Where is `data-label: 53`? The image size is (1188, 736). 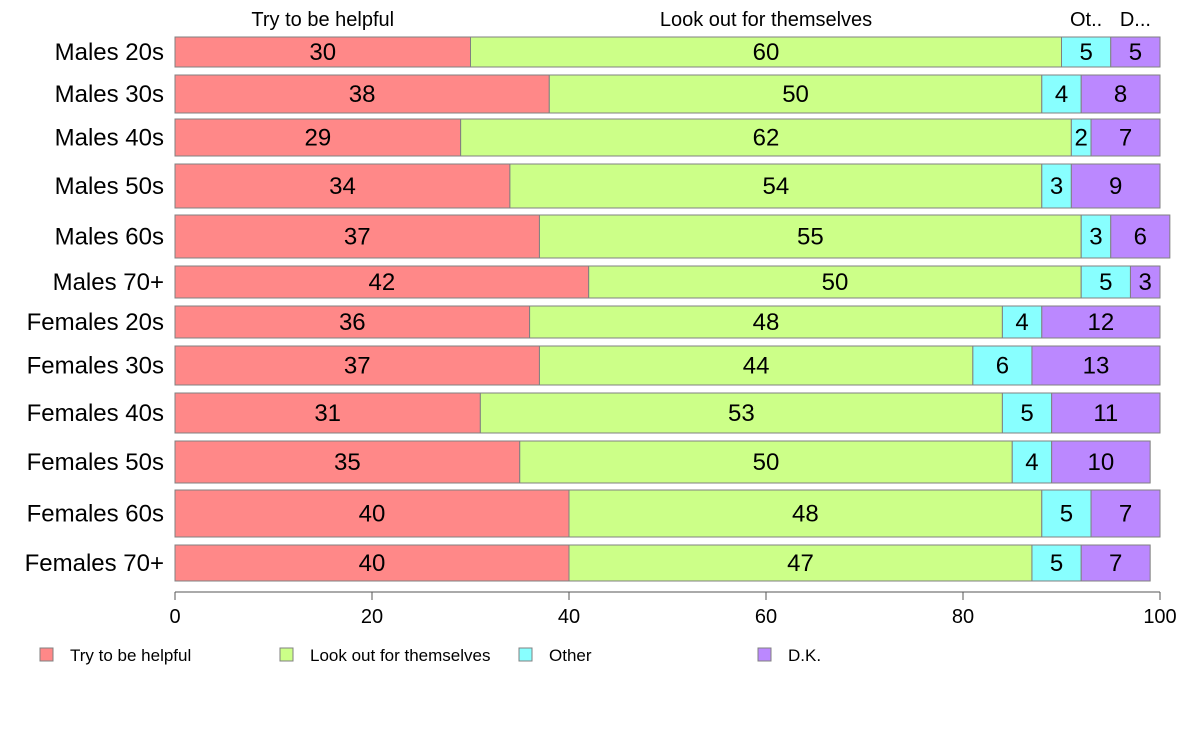
data-label: 53 is located at coordinates (741, 413).